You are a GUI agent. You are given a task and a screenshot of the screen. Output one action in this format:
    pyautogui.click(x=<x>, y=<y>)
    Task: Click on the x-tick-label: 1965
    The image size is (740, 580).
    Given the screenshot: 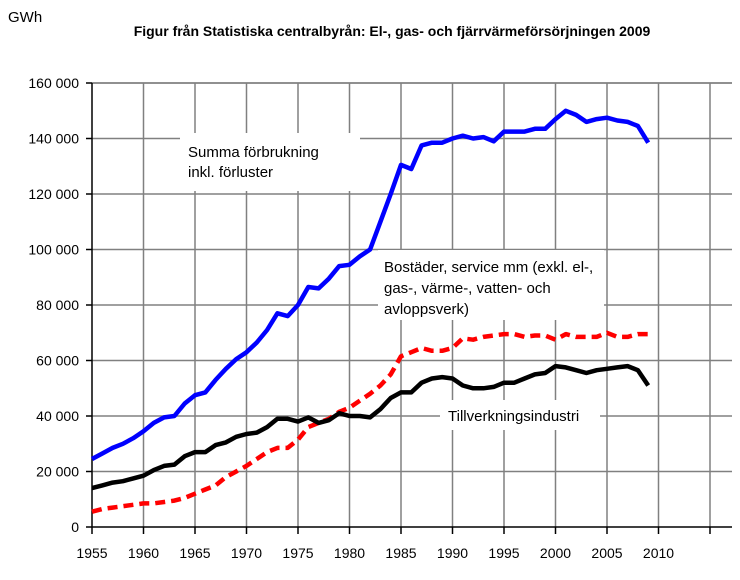 What is the action you would take?
    pyautogui.click(x=194, y=553)
    